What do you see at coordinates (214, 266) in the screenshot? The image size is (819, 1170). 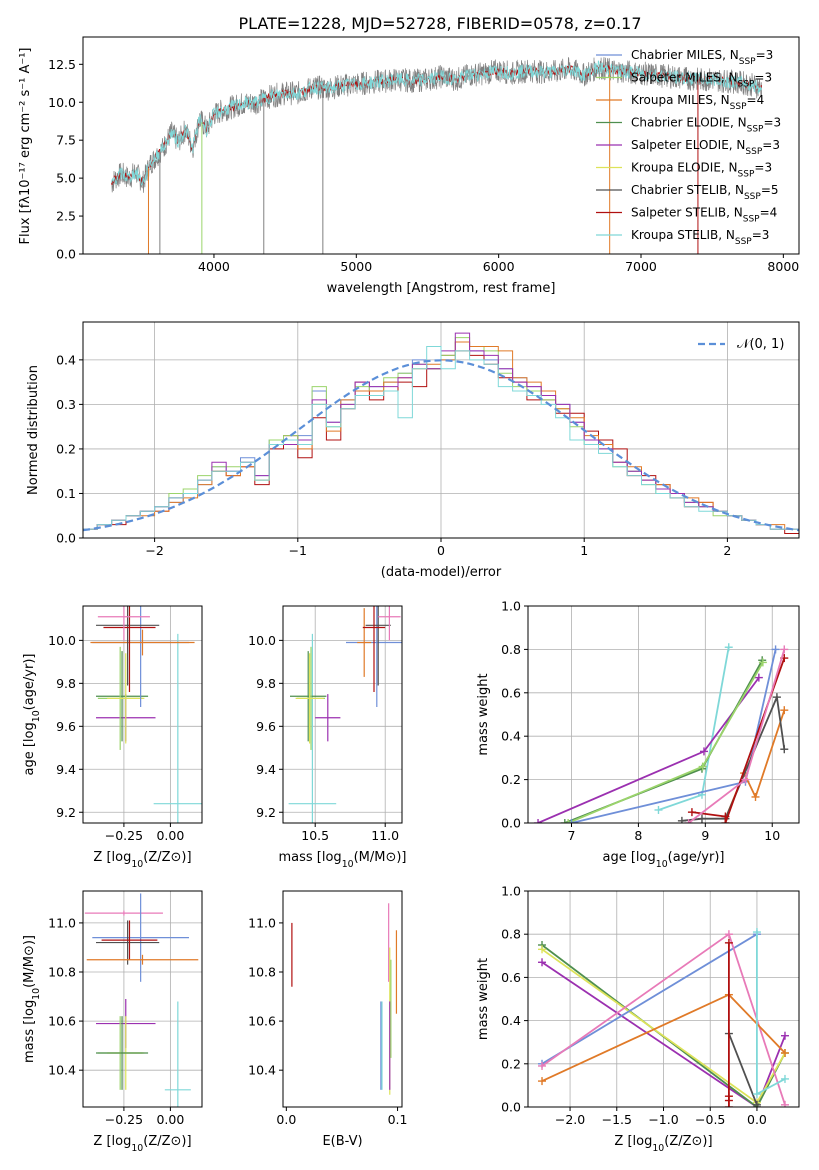 I see `x-tick-label: 4000` at bounding box center [214, 266].